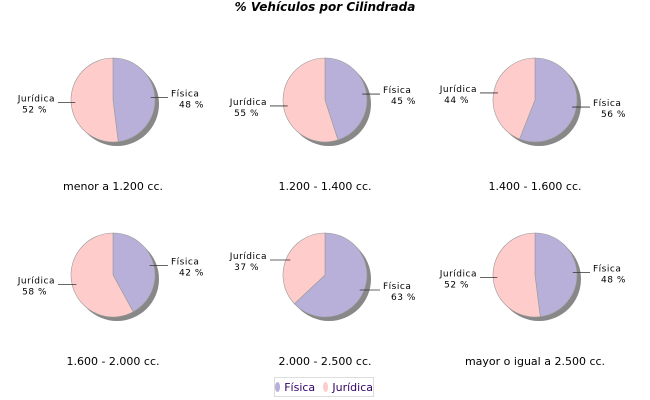 This screenshot has height=400, width=650. Describe the element at coordinates (613, 115) in the screenshot. I see `slice-label-value: 56 %` at that location.